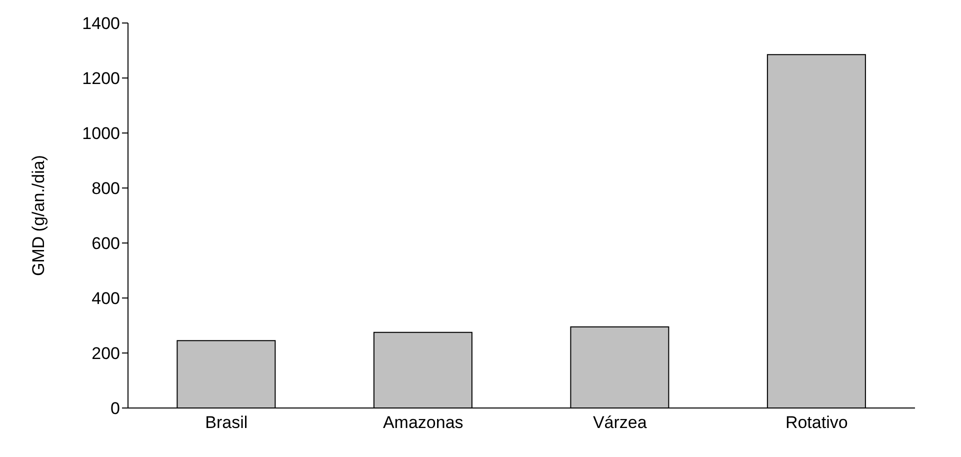 This screenshot has height=457, width=961. I want to click on y-tick-label: 1400, so click(101, 24).